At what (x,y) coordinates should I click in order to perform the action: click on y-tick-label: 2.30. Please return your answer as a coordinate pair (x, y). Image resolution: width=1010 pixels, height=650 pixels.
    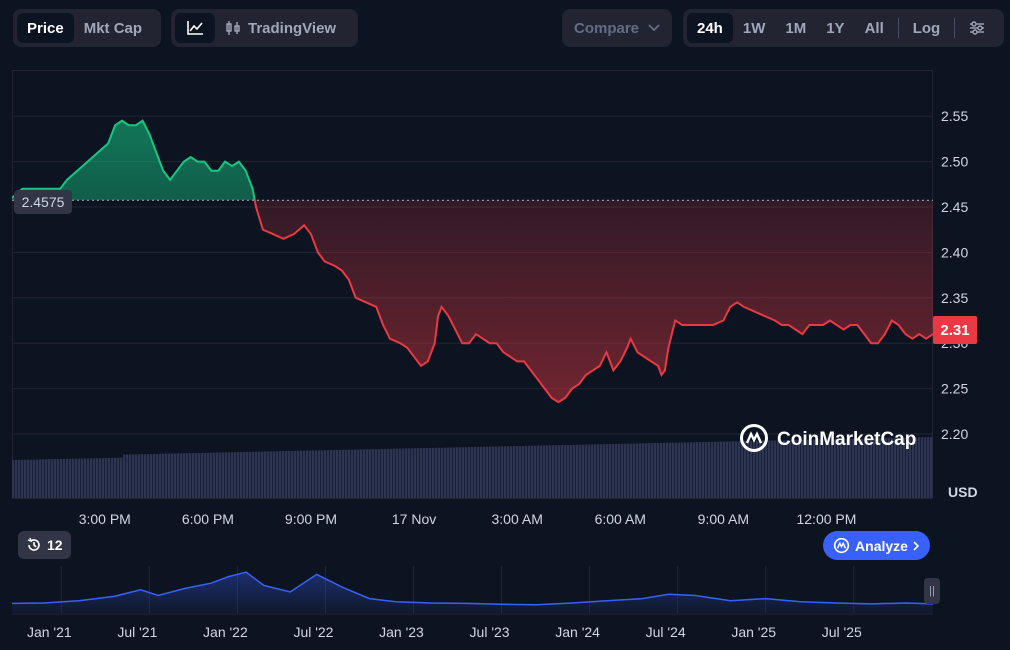
    Looking at the image, I should click on (954, 343).